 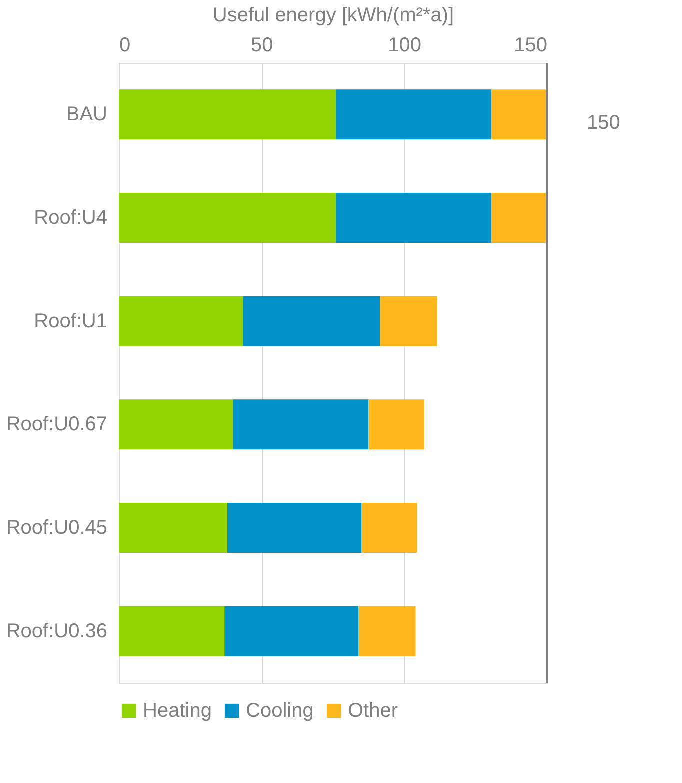 I want to click on y-tick-label: Roof:U1, so click(x=71, y=321).